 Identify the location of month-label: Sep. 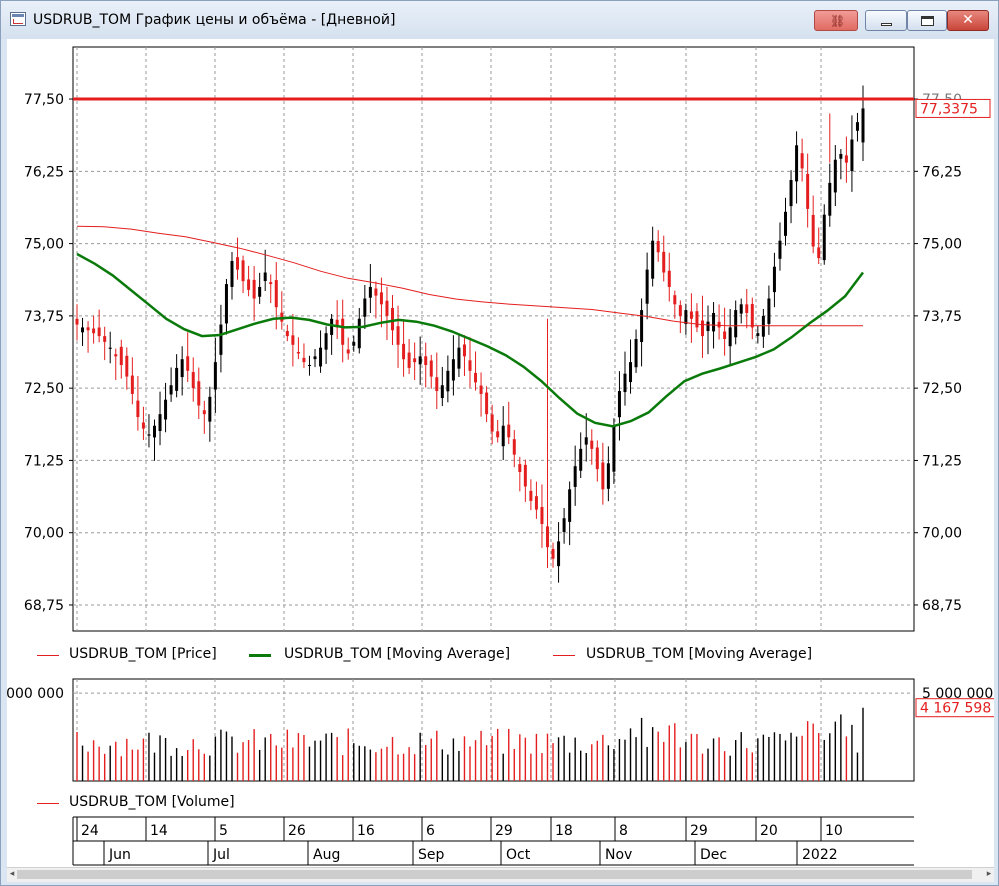
(431, 855).